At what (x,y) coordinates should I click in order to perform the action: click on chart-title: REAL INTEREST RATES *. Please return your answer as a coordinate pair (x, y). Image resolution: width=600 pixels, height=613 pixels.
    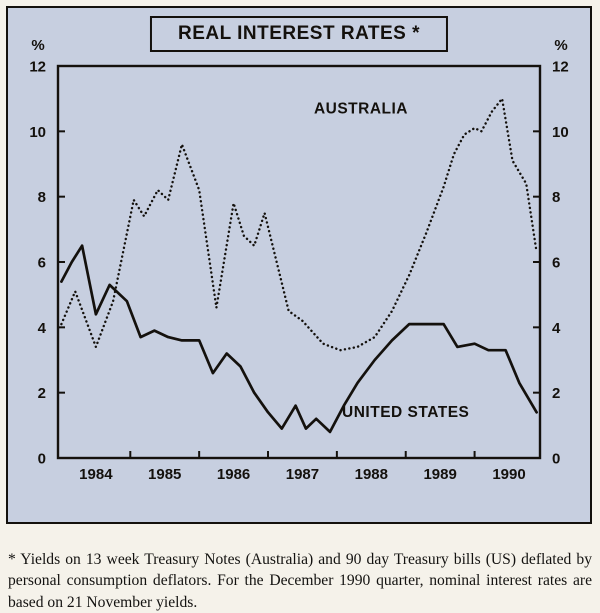
    Looking at the image, I should click on (299, 34).